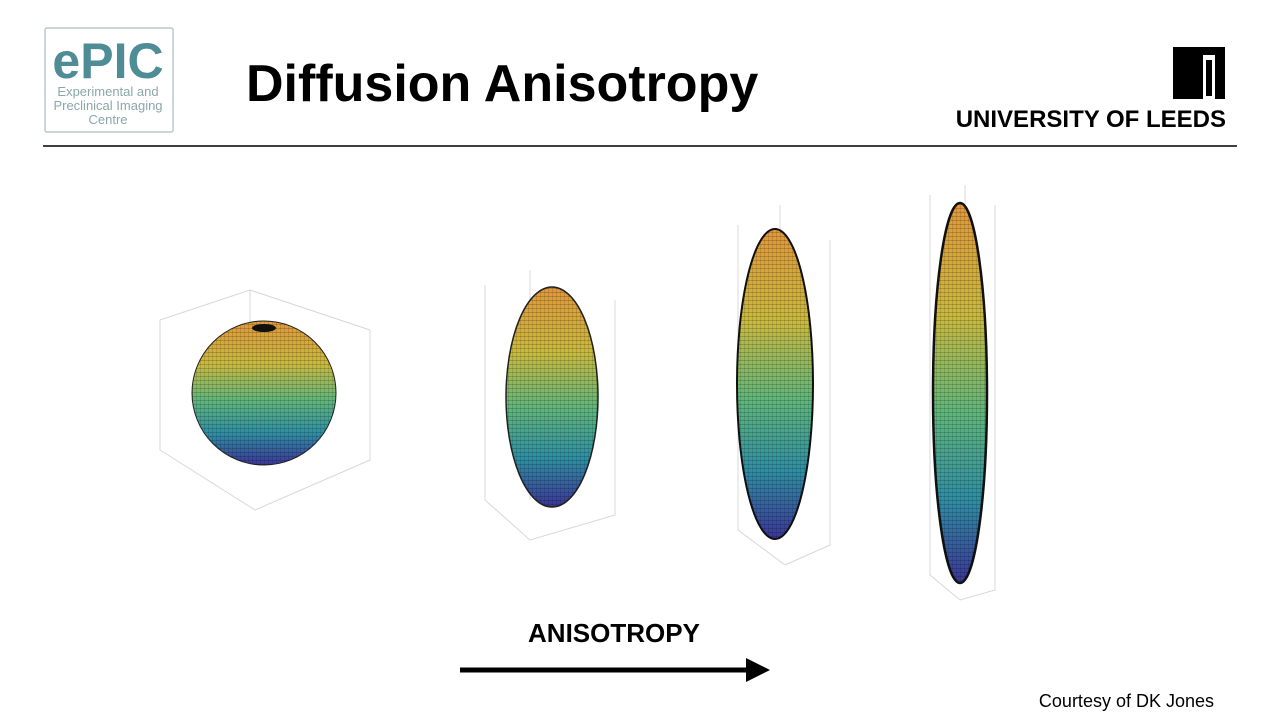 The width and height of the screenshot is (1280, 720). What do you see at coordinates (1199, 73) in the screenshot?
I see `university-crest` at bounding box center [1199, 73].